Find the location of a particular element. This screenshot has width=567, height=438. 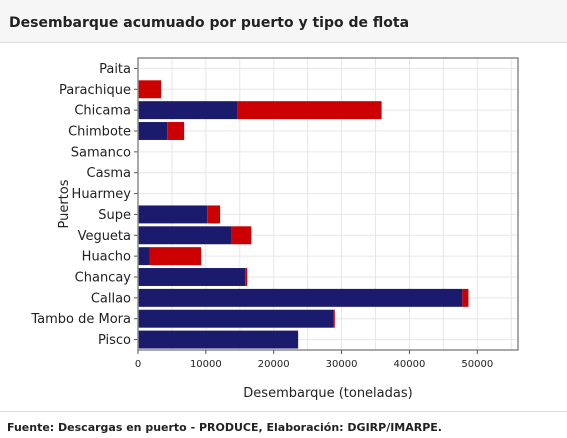

bar-chimbote-s1 is located at coordinates (153, 131).